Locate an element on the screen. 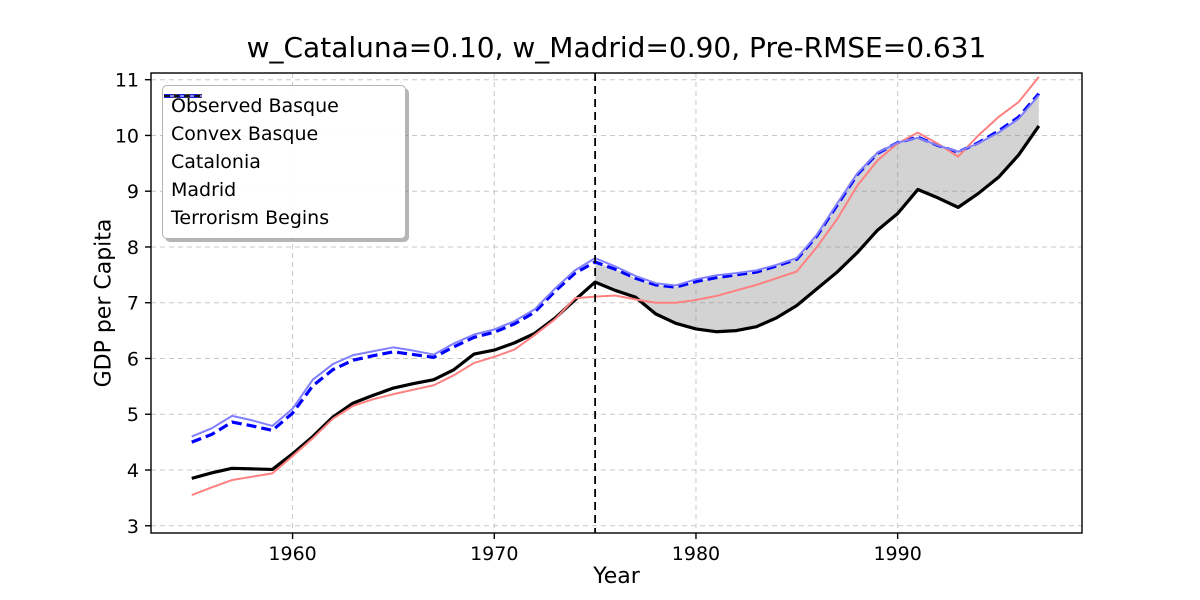 The height and width of the screenshot is (600, 1200). gap-fill-region is located at coordinates (817, 212).